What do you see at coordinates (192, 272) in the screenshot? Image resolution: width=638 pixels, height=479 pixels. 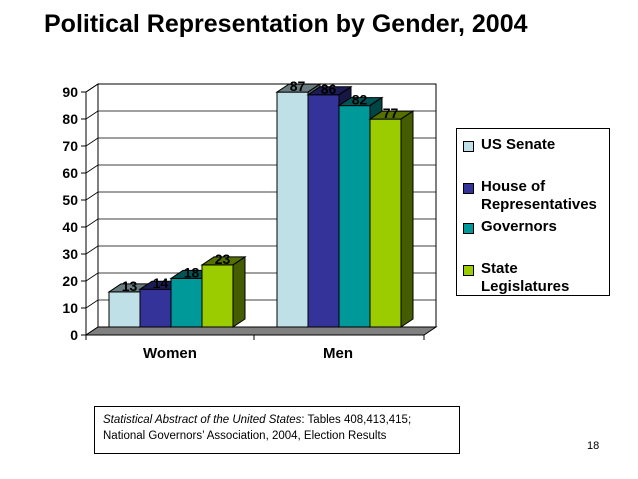 I see `data-label: 18` at bounding box center [192, 272].